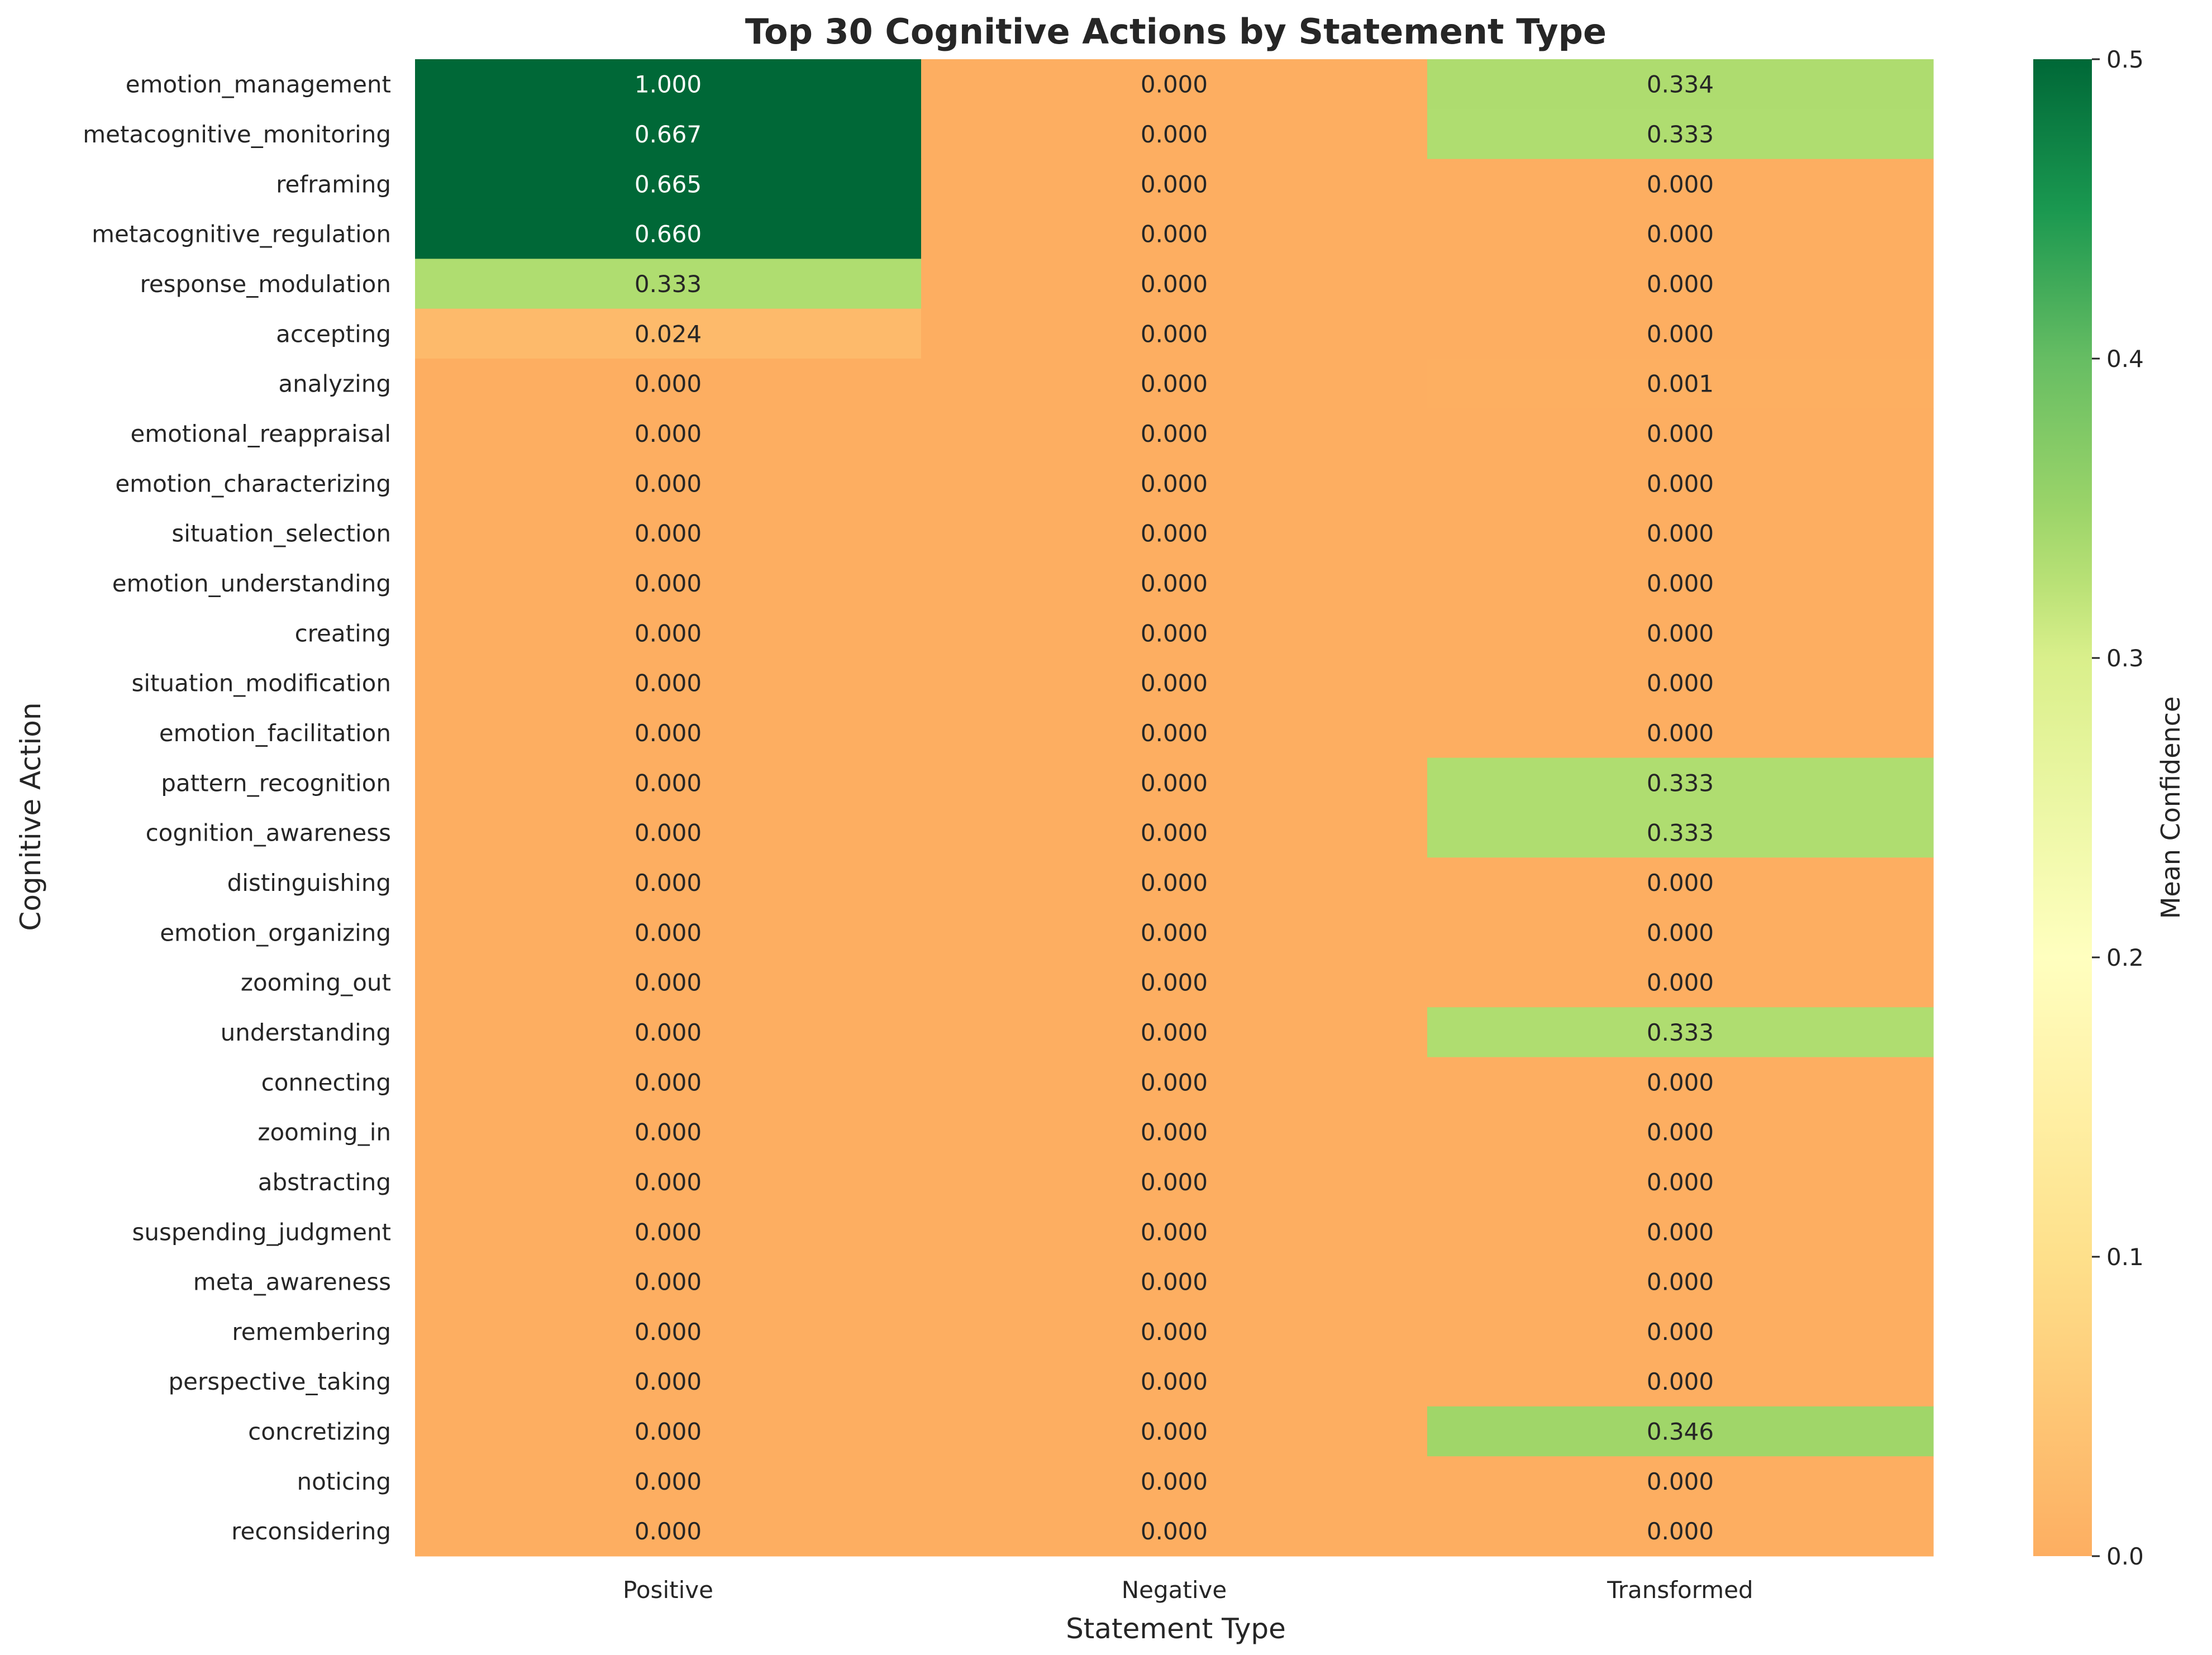 The width and height of the screenshot is (2212, 1655). What do you see at coordinates (276, 932) in the screenshot?
I see `y-tick-label: emotion_organizing` at bounding box center [276, 932].